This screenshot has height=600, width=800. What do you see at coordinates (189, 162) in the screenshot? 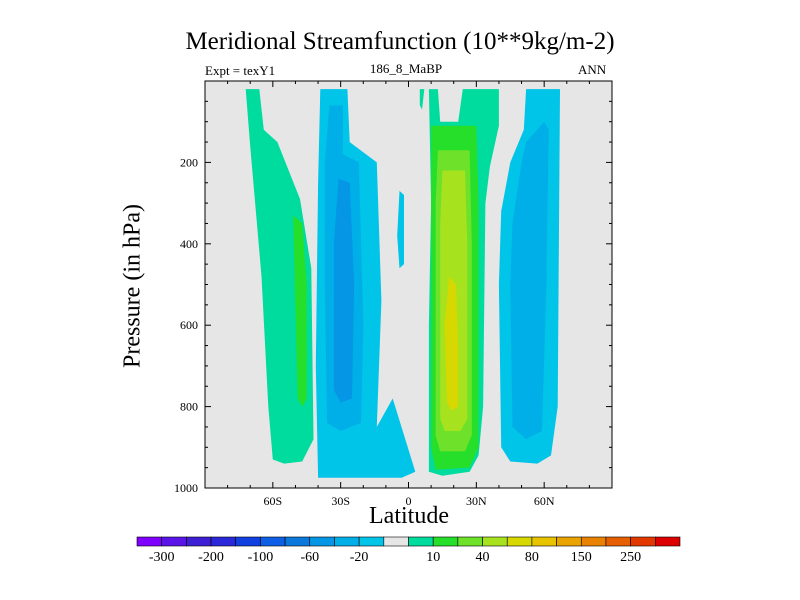
I see `y-tick-label: 200` at bounding box center [189, 162].